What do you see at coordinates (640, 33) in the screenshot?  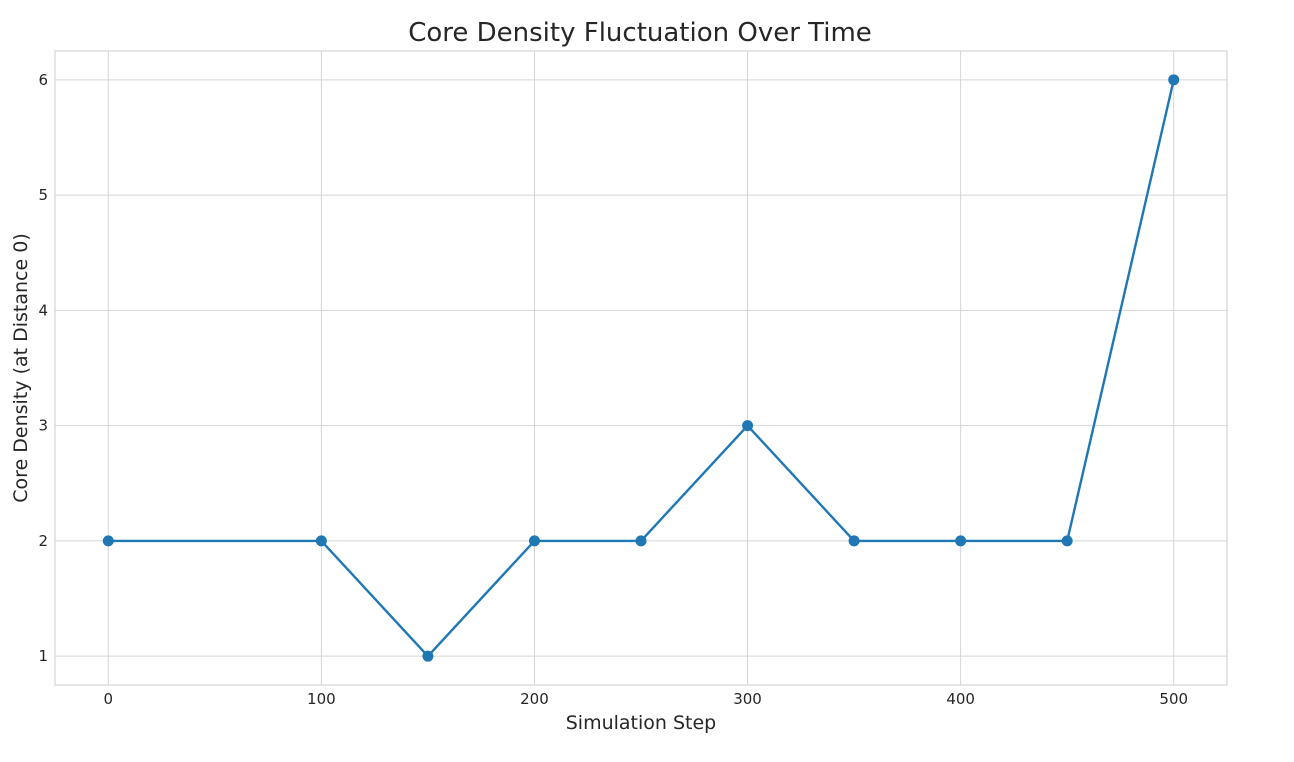 I see `chart-title: Core Density Fluctuation Over Time` at bounding box center [640, 33].